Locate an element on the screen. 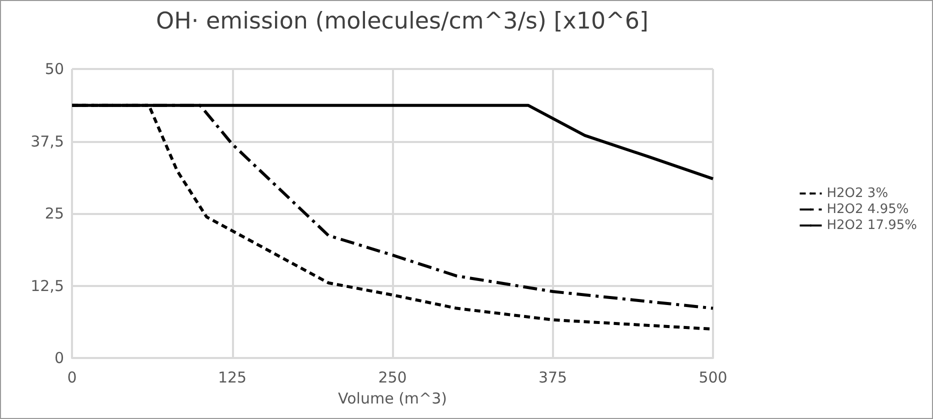 The height and width of the screenshot is (419, 933). y-tick-label: 12,5 is located at coordinates (47, 285).